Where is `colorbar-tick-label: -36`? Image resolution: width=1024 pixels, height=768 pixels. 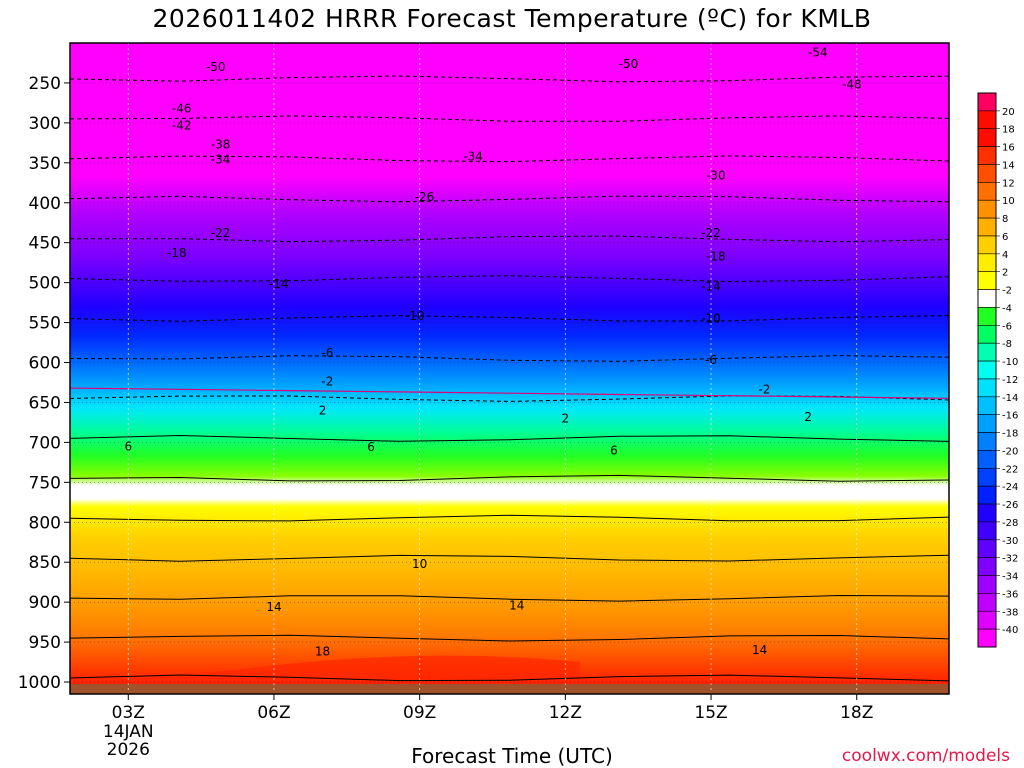
colorbar-tick-label: -36 is located at coordinates (1010, 594).